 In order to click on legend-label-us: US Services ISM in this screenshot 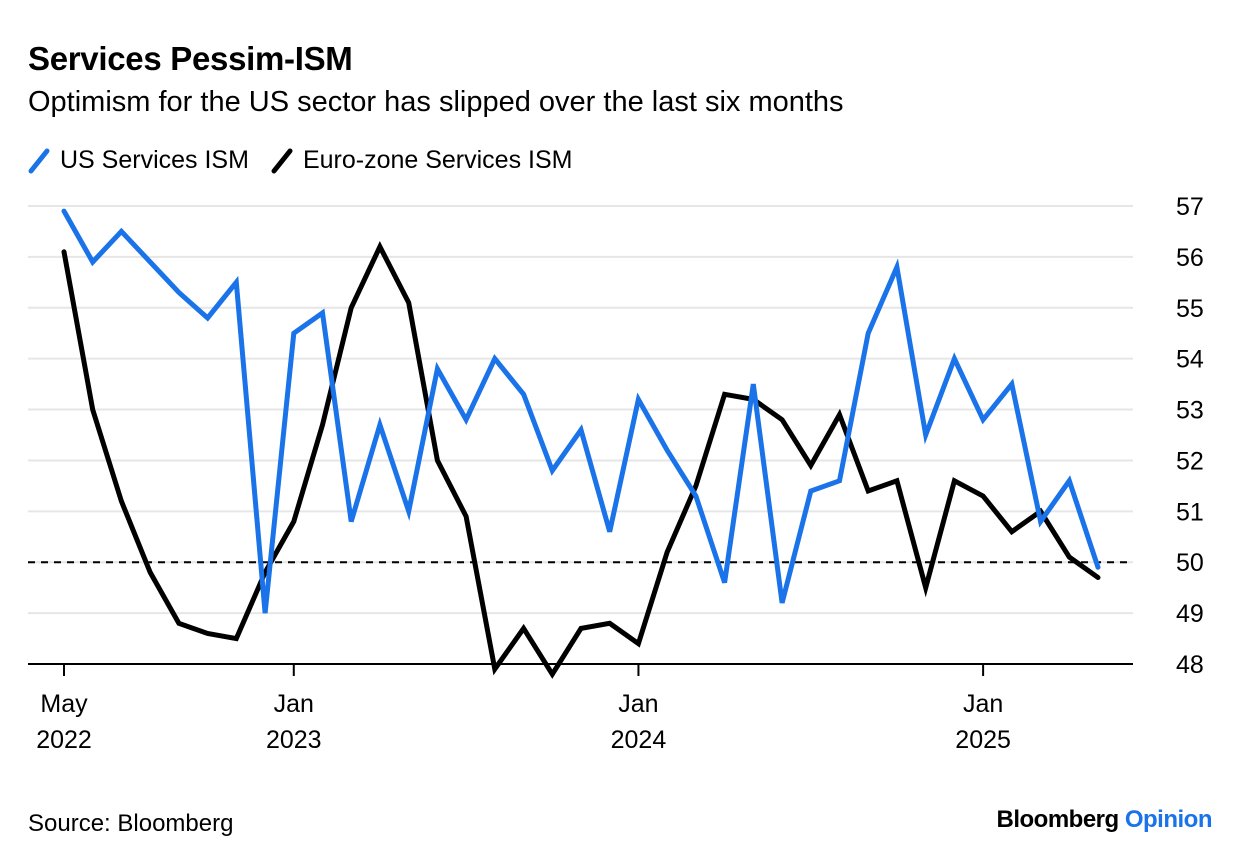, I will do `click(154, 160)`.